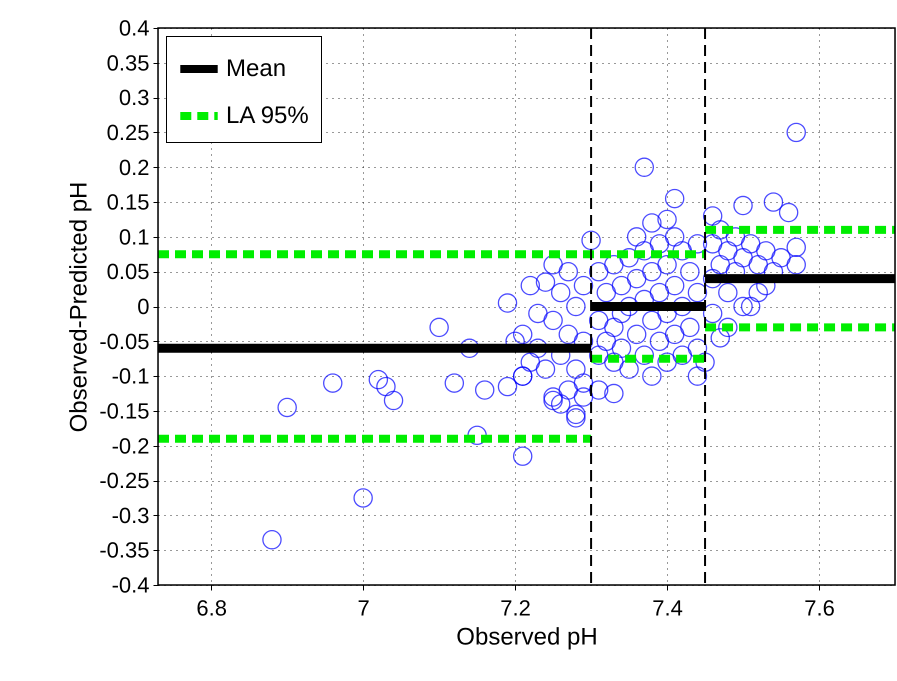  Describe the element at coordinates (267, 115) in the screenshot. I see `legend-label: LA 95%` at that location.